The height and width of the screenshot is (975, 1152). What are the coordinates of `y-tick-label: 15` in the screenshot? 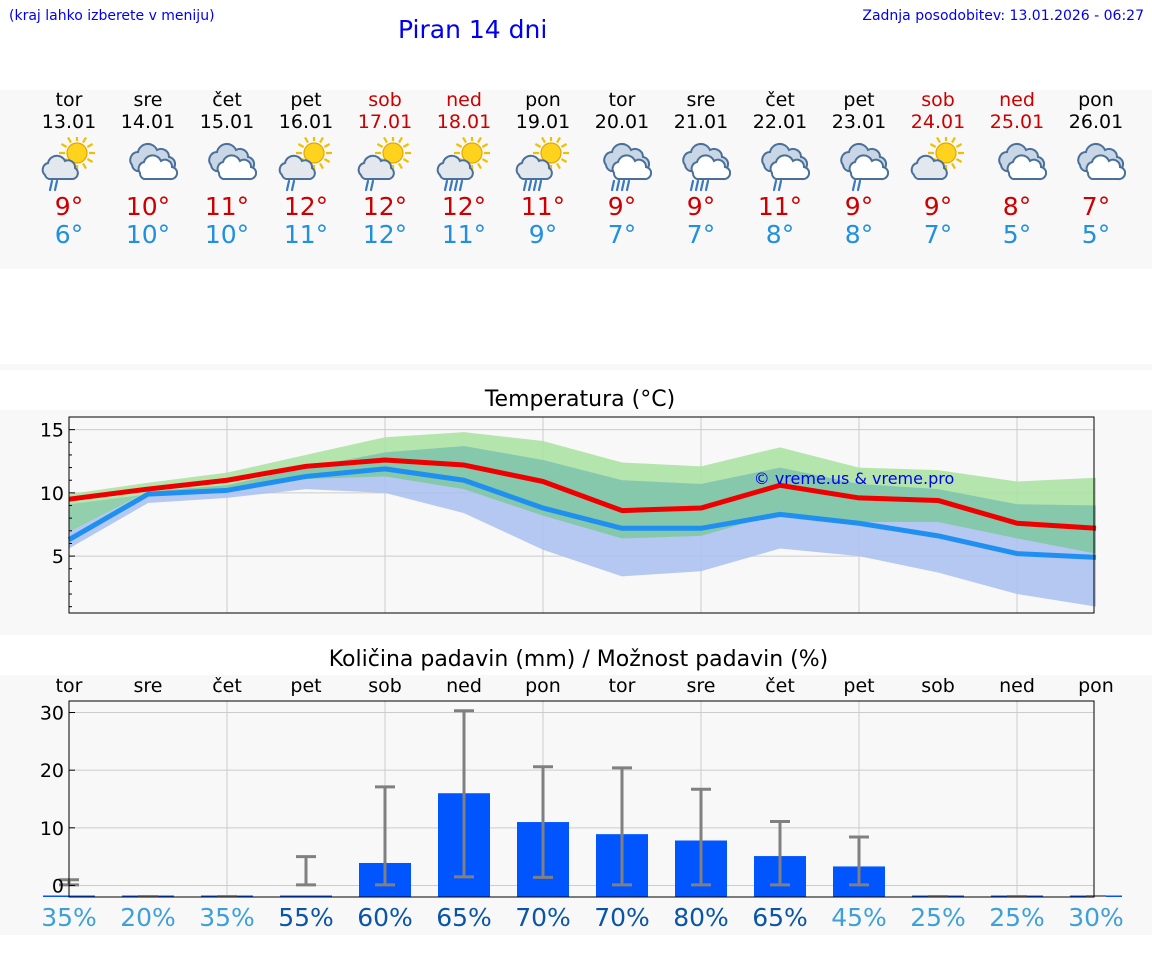 It's located at (52, 431).